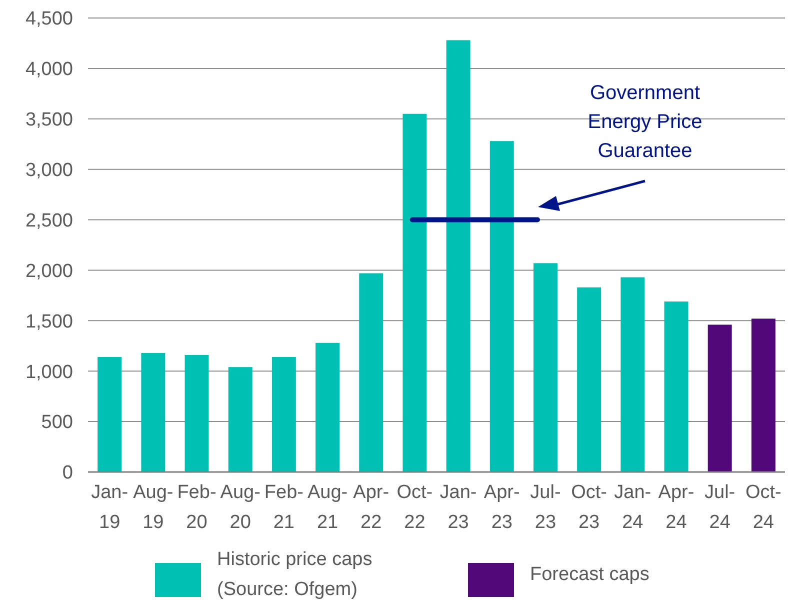 Image resolution: width=790 pixels, height=607 pixels. I want to click on y-tick-label: 500, so click(57, 423).